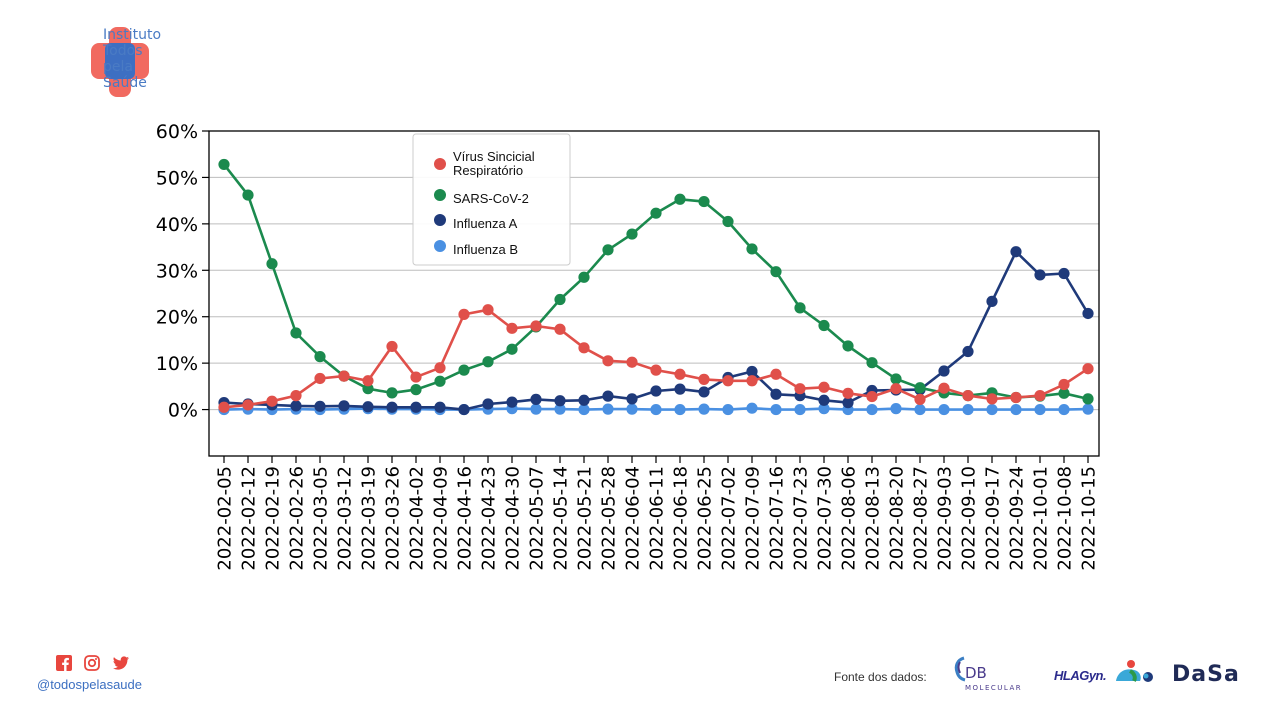  I want to click on x-tick-label: 2022-07-23, so click(801, 518).